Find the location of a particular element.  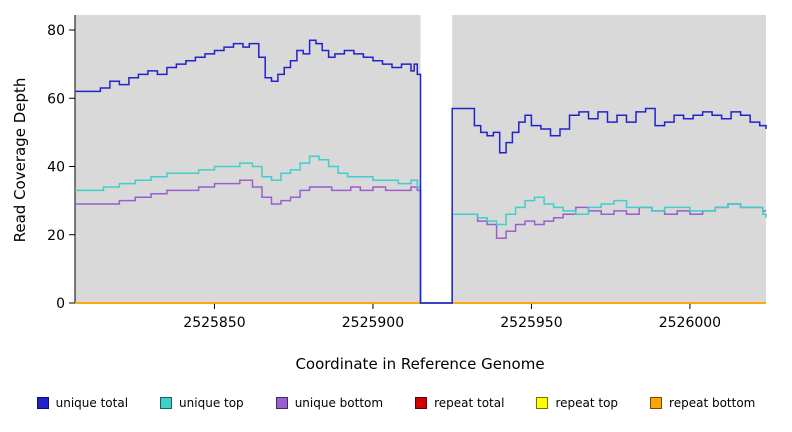

legend-swatch-repeat-total is located at coordinates (421, 403).